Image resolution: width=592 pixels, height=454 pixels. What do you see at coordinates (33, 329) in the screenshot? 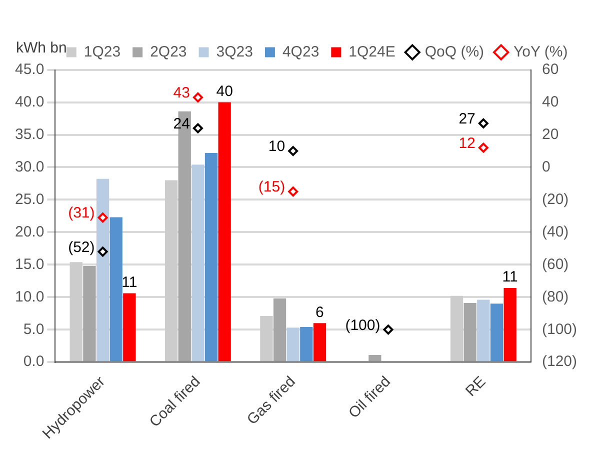
I see `y-tick-label: 5.0` at bounding box center [33, 329].